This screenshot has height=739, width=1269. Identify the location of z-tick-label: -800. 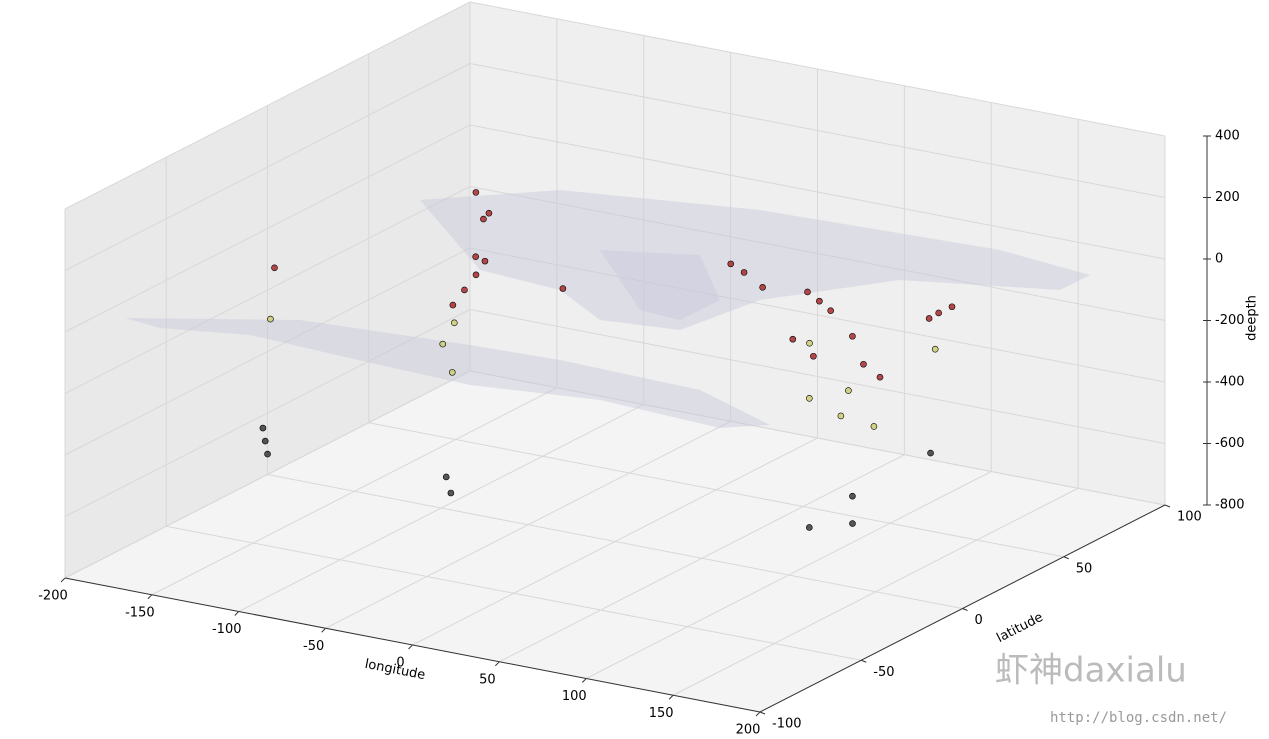
(1230, 505).